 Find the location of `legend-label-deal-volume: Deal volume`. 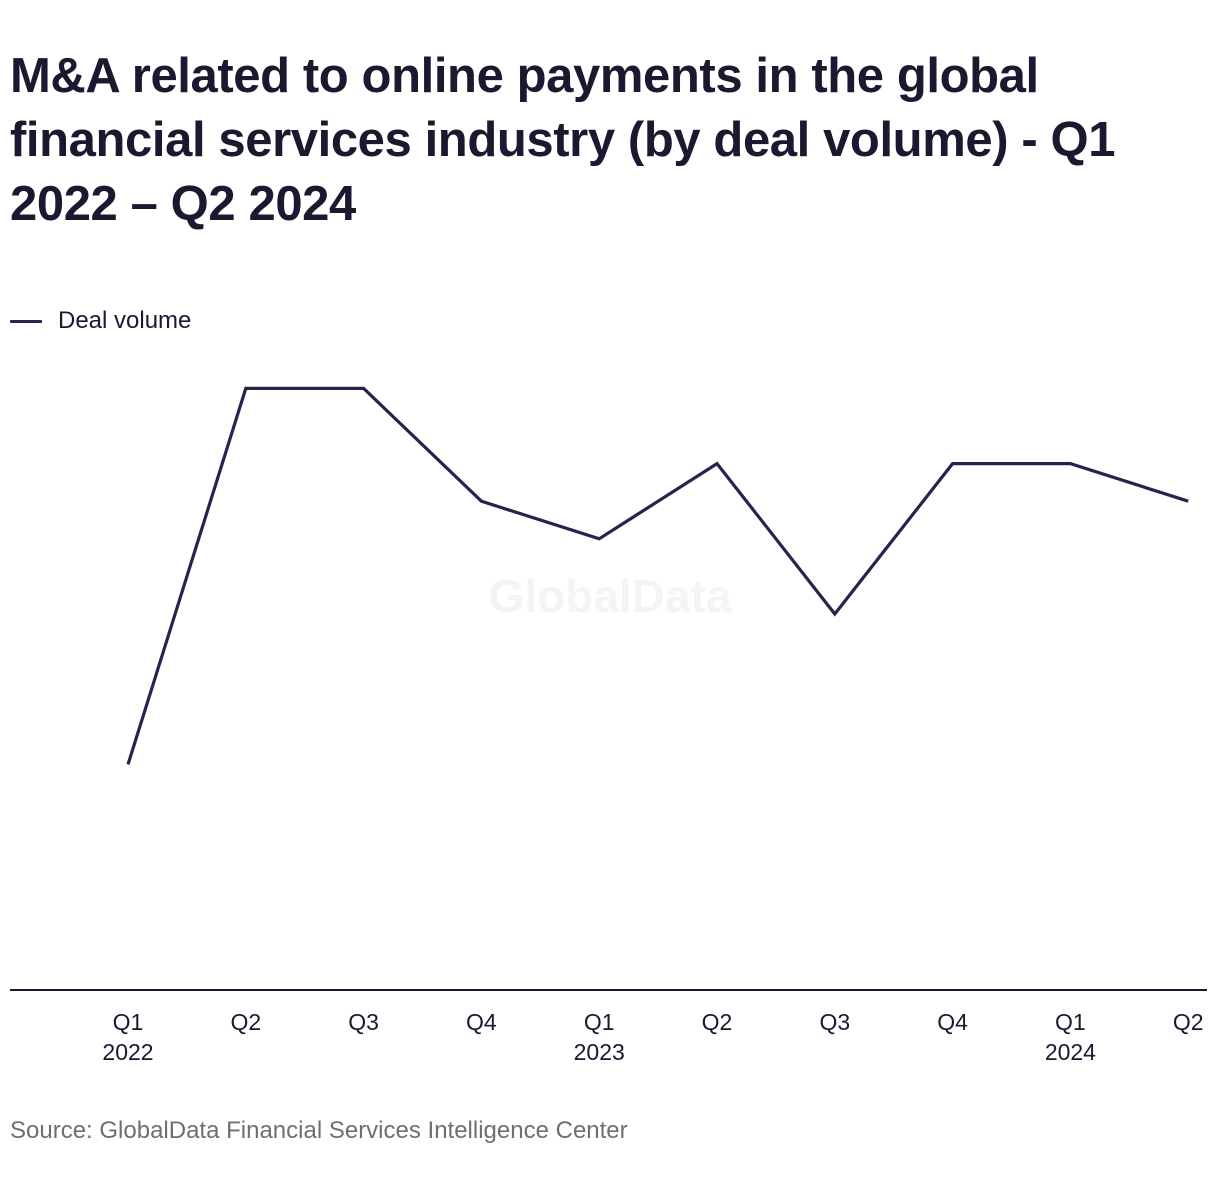

legend-label-deal-volume: Deal volume is located at coordinates (125, 320).